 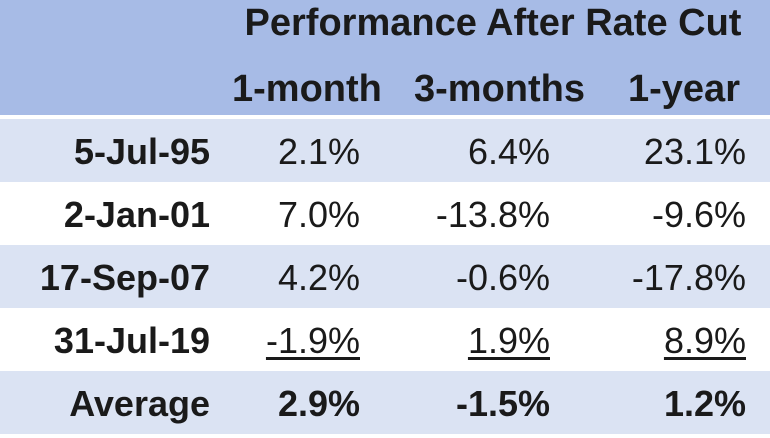 What do you see at coordinates (684, 89) in the screenshot?
I see `column-header-1-year: 1-year` at bounding box center [684, 89].